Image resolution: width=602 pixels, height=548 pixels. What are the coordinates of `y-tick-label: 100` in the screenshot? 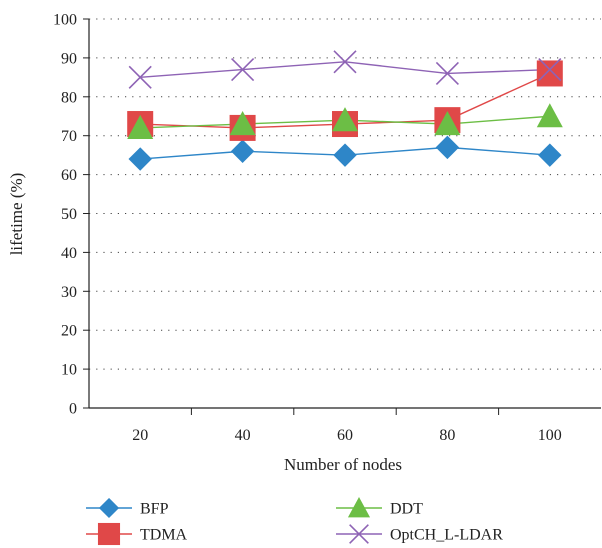 It's located at (65, 20).